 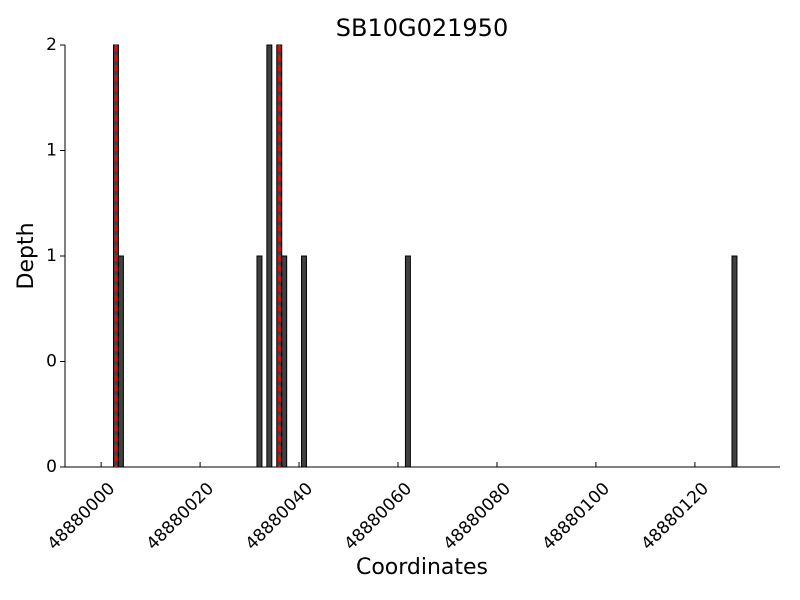 I want to click on y-tick-label: 2, so click(x=51, y=45).